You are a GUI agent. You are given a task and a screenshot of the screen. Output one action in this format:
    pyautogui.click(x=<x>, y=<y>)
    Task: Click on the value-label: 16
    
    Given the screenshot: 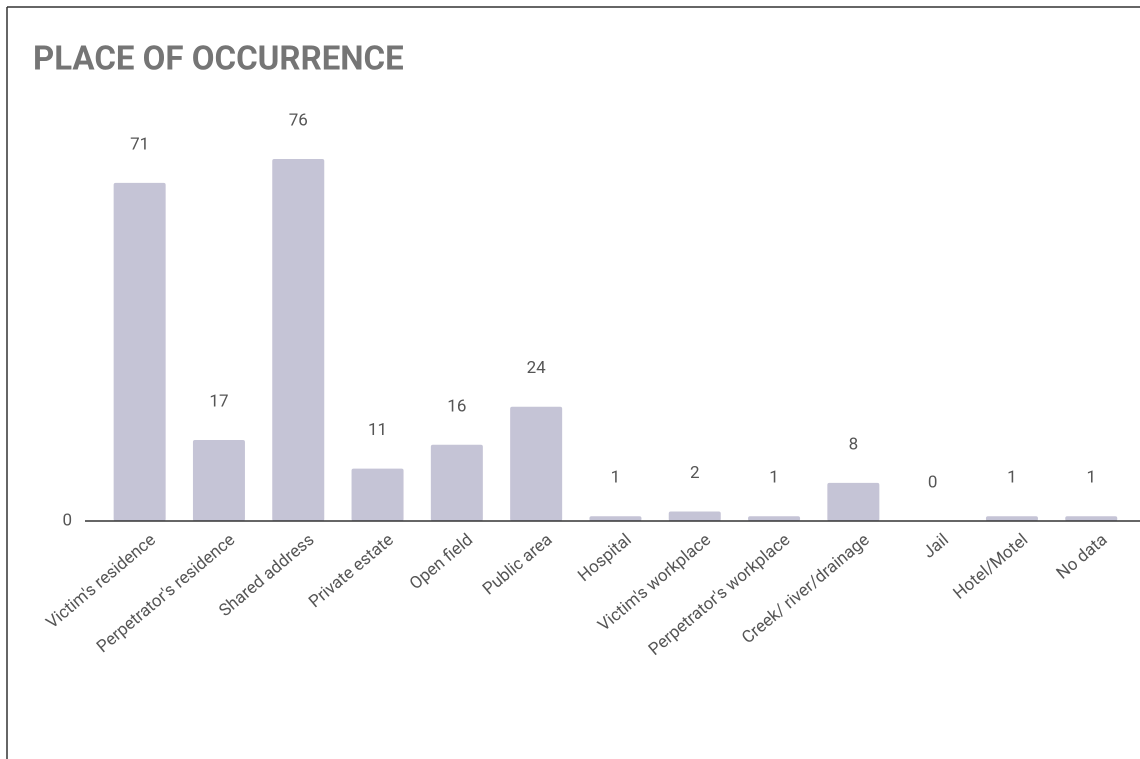 What is the action you would take?
    pyautogui.click(x=456, y=406)
    